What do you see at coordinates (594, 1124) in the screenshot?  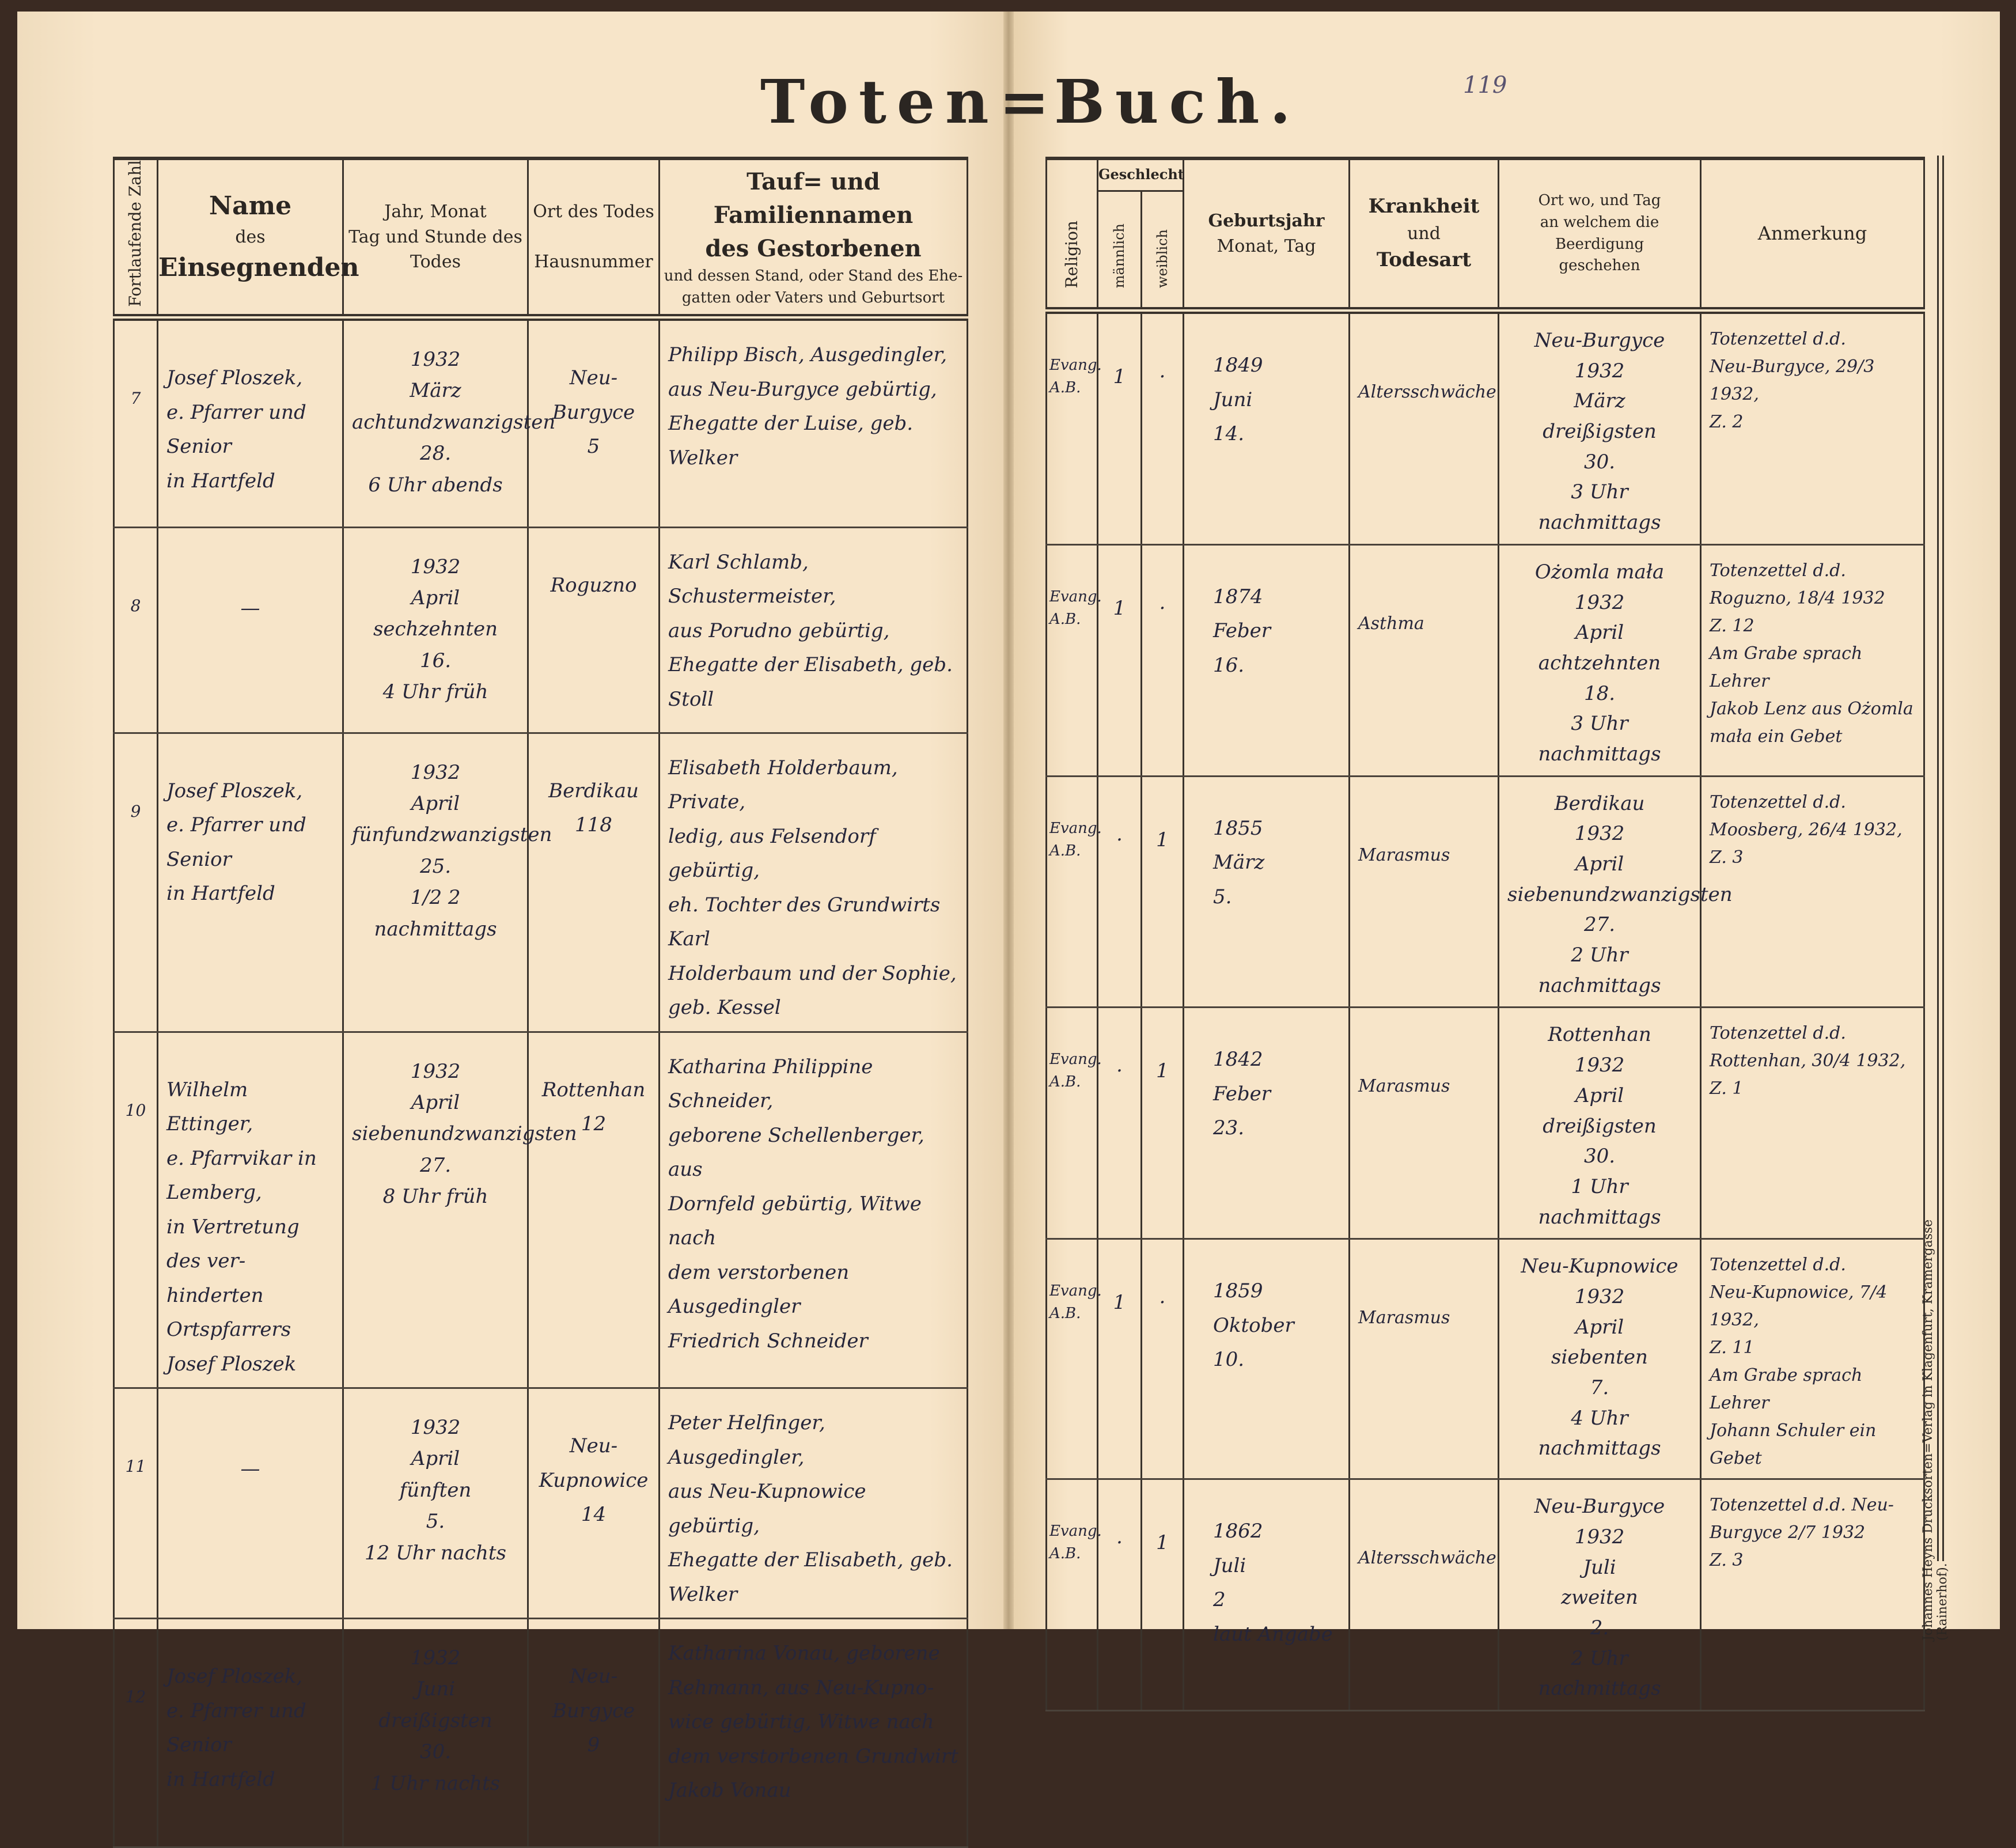 I see `death-place-line: 12` at bounding box center [594, 1124].